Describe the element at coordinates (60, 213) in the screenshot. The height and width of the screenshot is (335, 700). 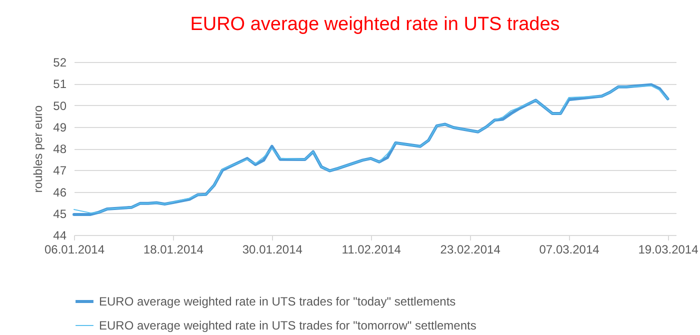
I see `y-tick-label: 45` at that location.